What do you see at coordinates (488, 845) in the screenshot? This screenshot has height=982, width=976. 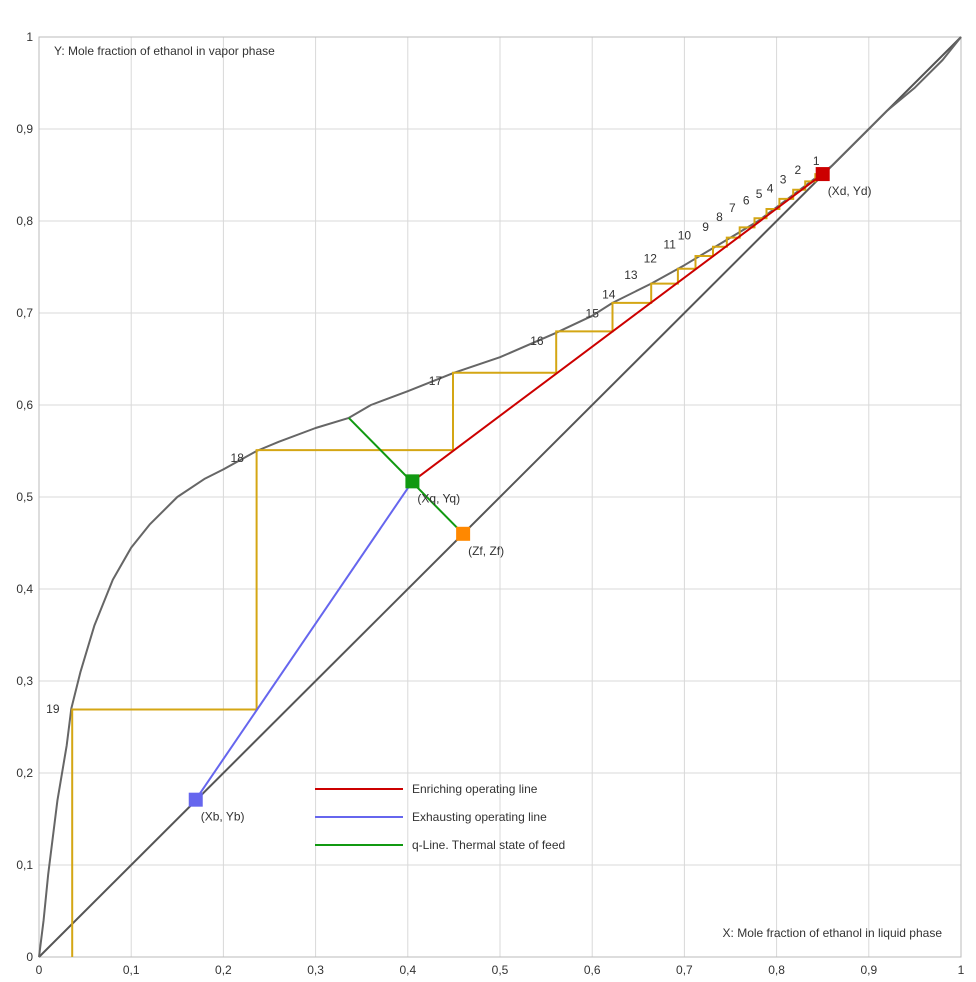 I see `legend-entry-3: q-Line. Thermal state of feed` at bounding box center [488, 845].